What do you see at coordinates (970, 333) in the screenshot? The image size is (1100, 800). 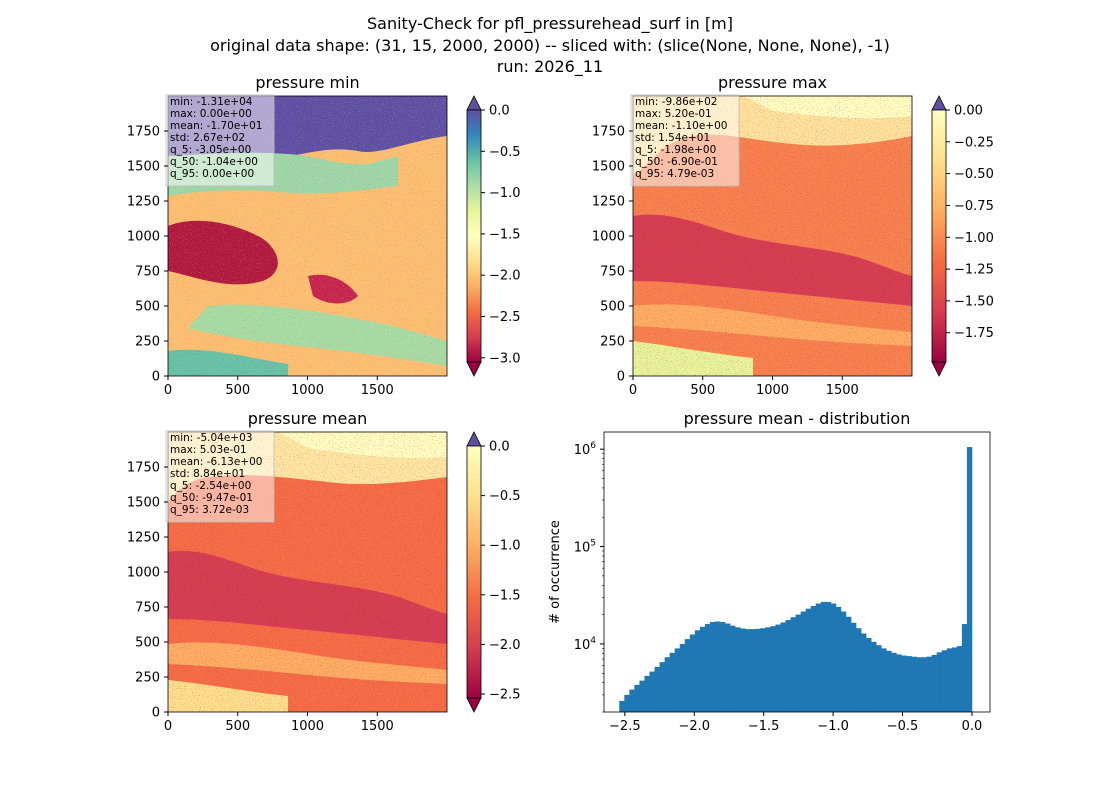 I see `colorbar-tick: −1.75` at bounding box center [970, 333].